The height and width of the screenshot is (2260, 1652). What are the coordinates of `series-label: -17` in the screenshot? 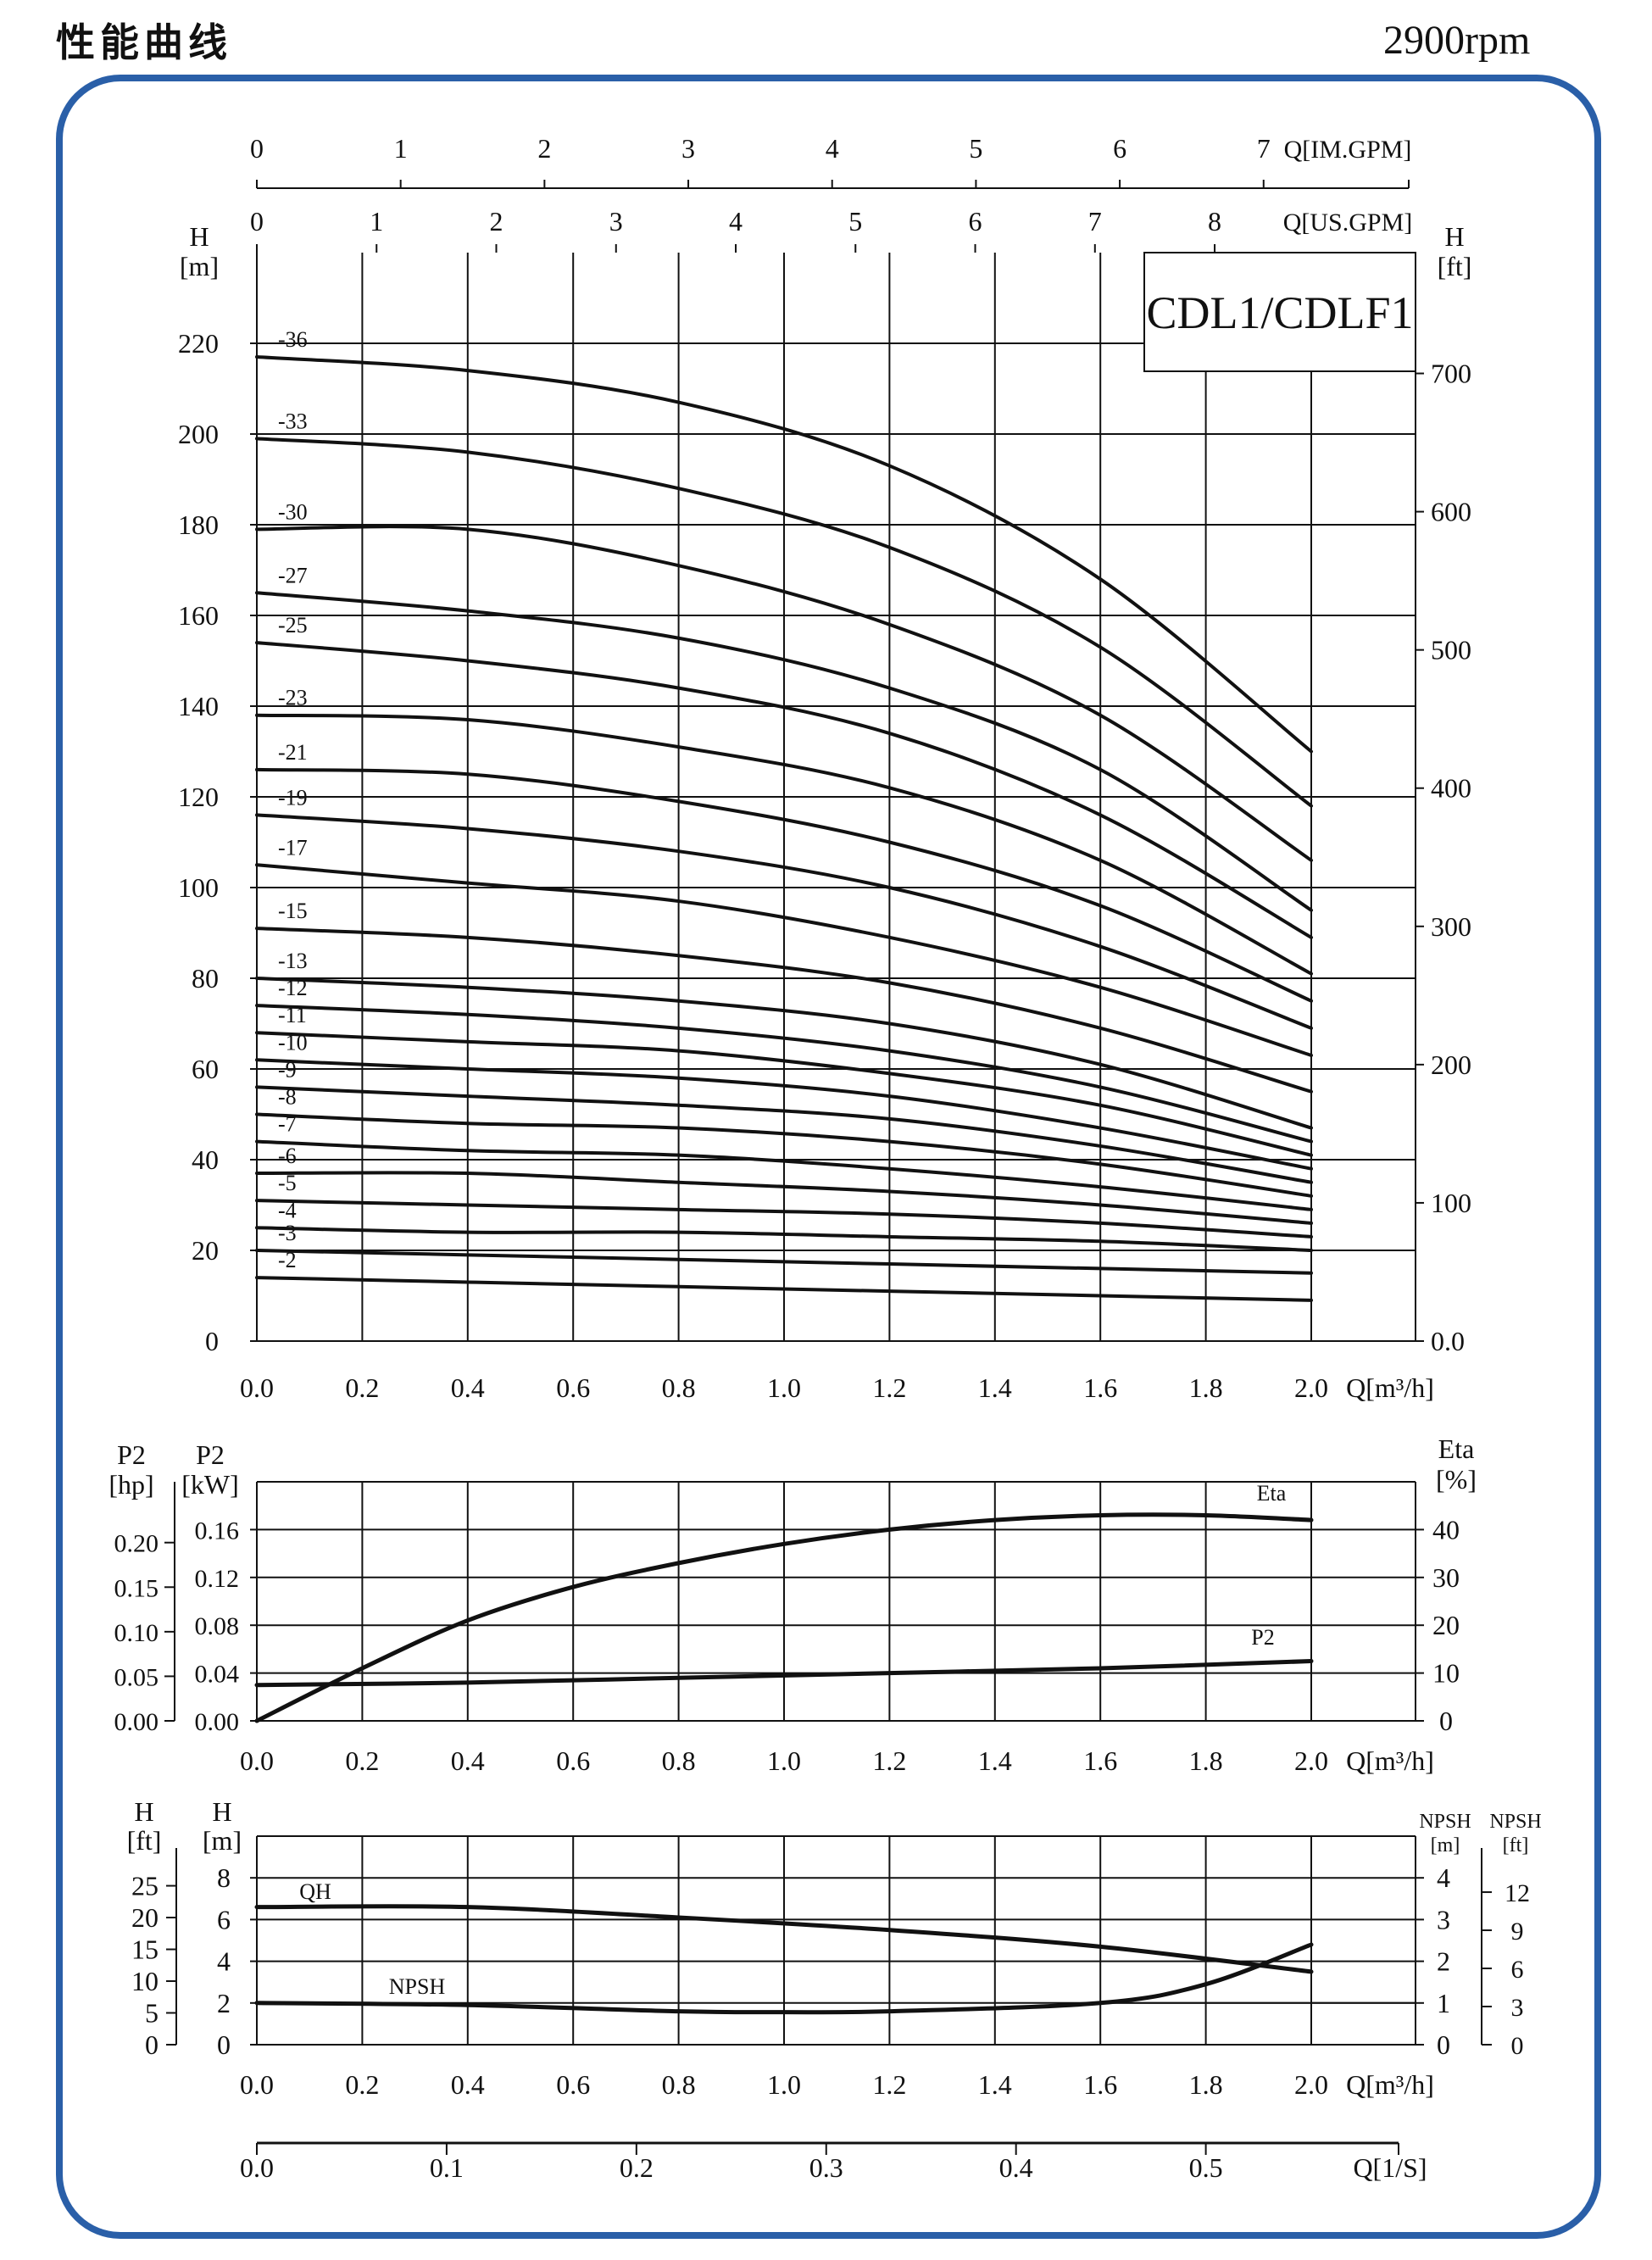 It's located at (293, 847).